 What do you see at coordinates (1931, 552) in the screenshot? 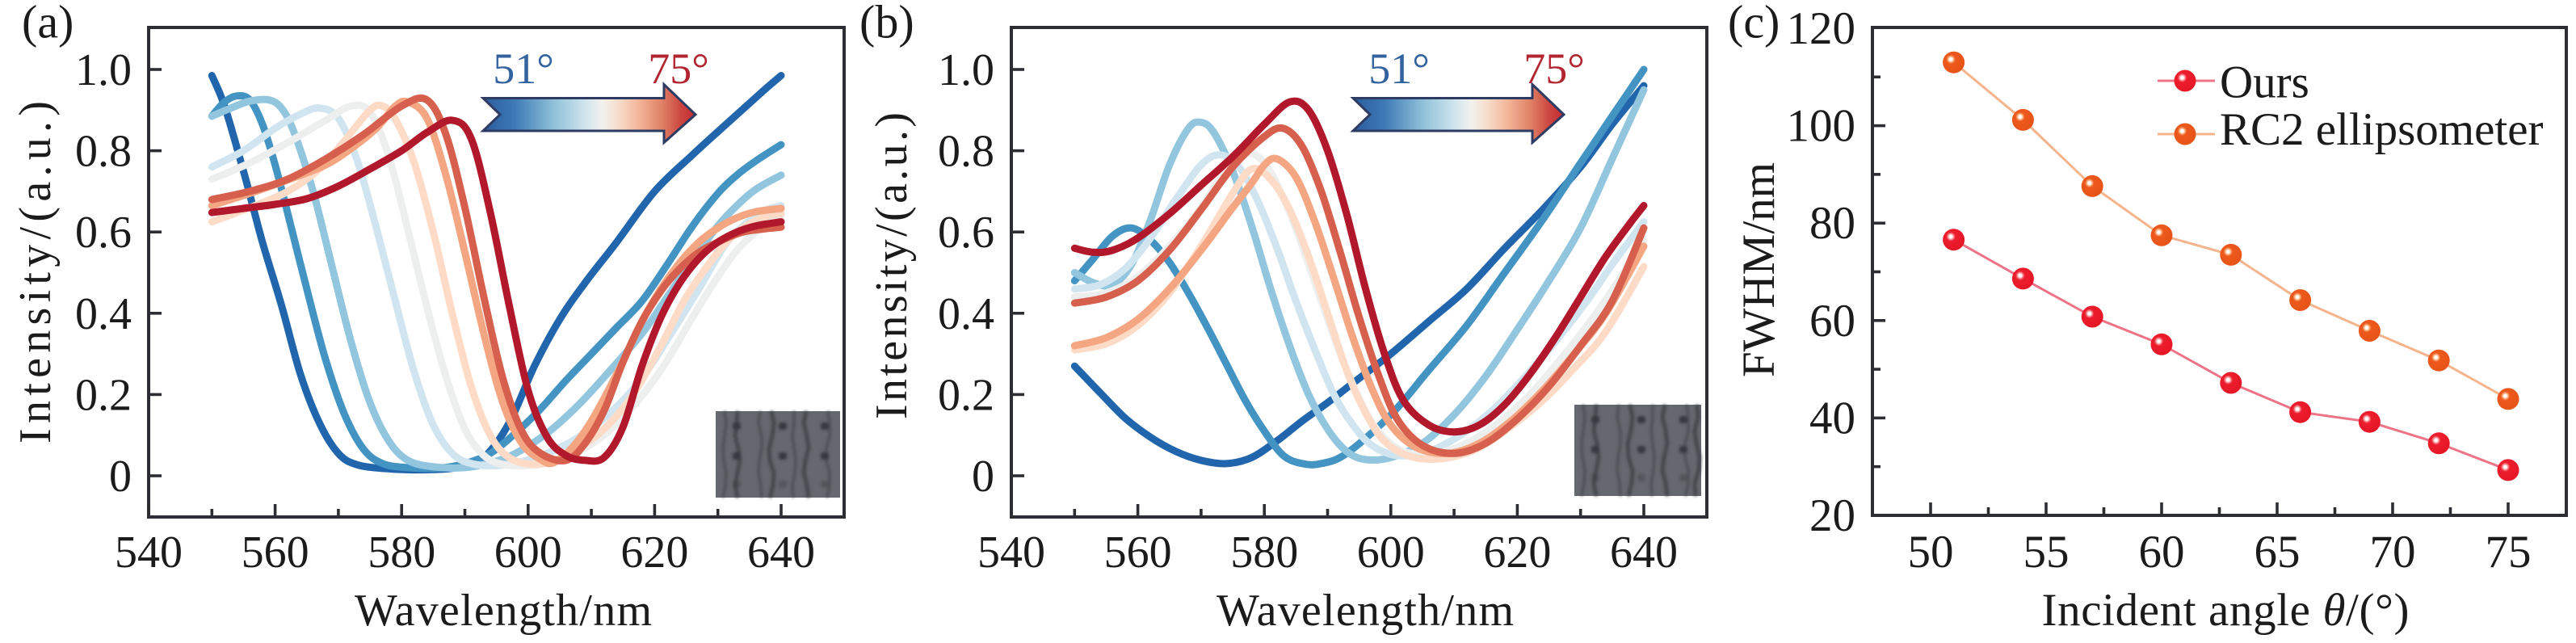
I see `svg-text: 50` at bounding box center [1931, 552].